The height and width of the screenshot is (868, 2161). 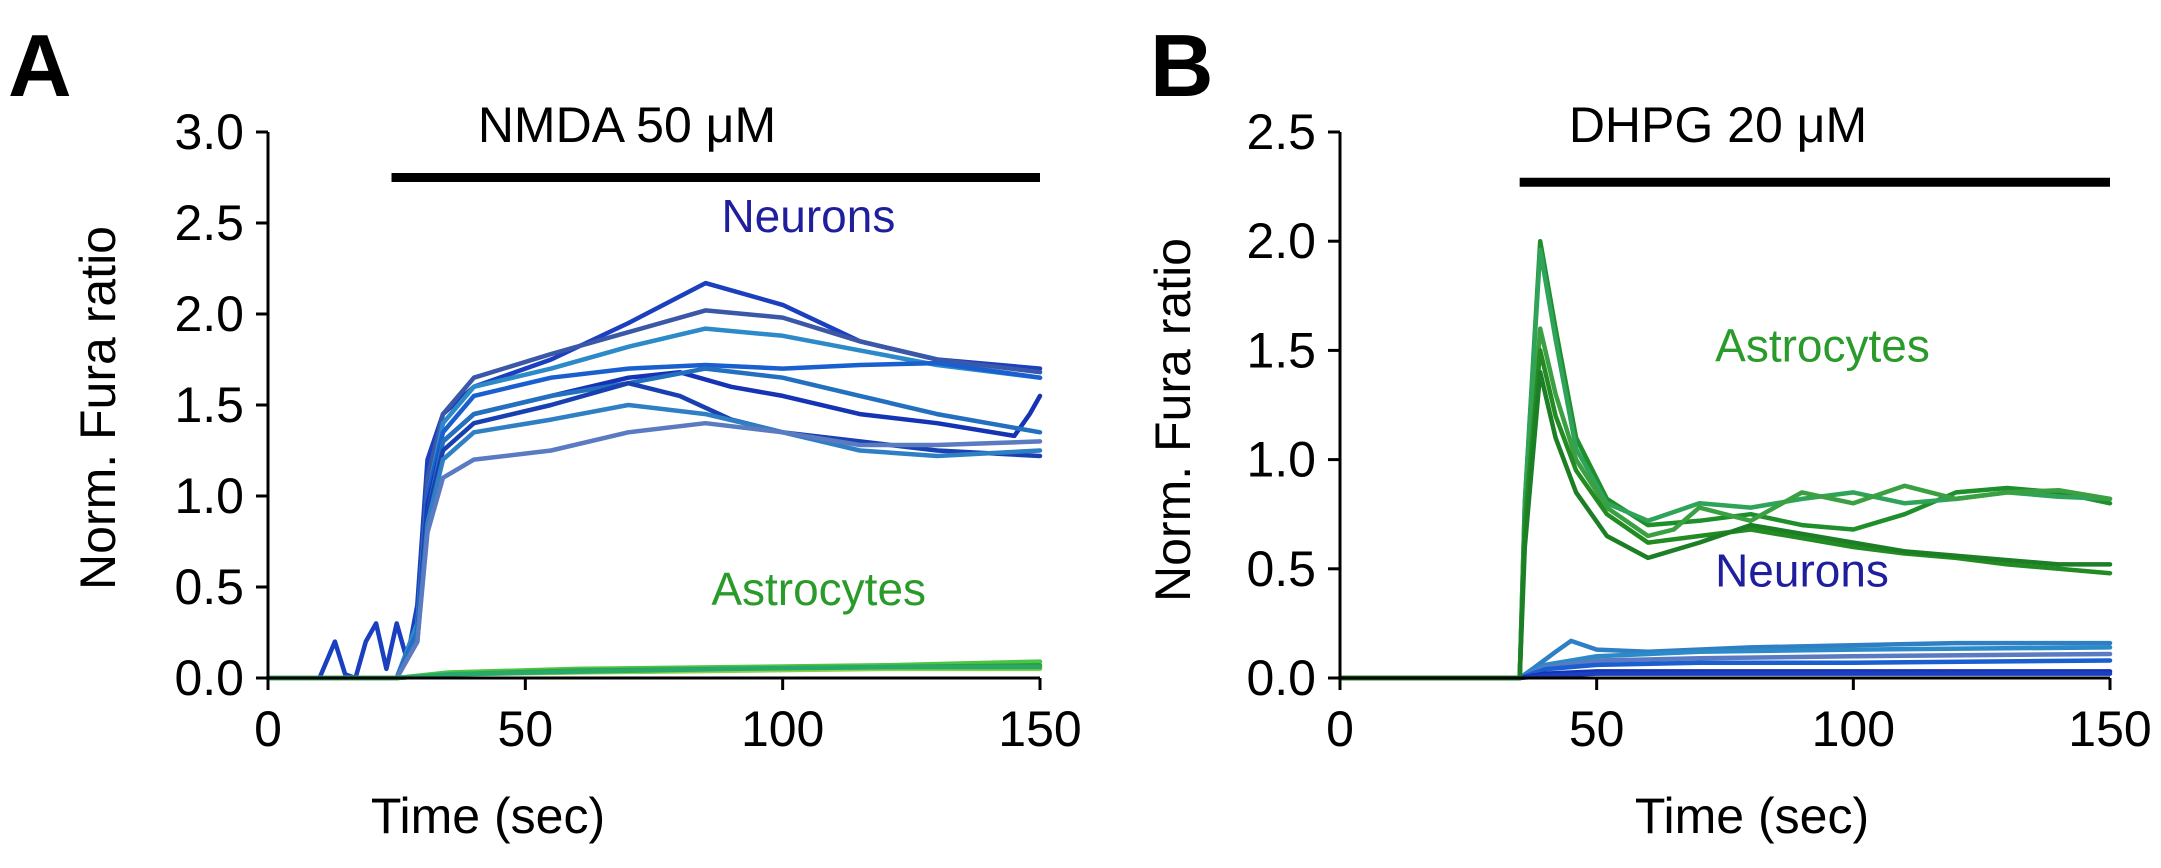 I want to click on panel-b-y-tick-label: 0.0, so click(x=1281, y=678).